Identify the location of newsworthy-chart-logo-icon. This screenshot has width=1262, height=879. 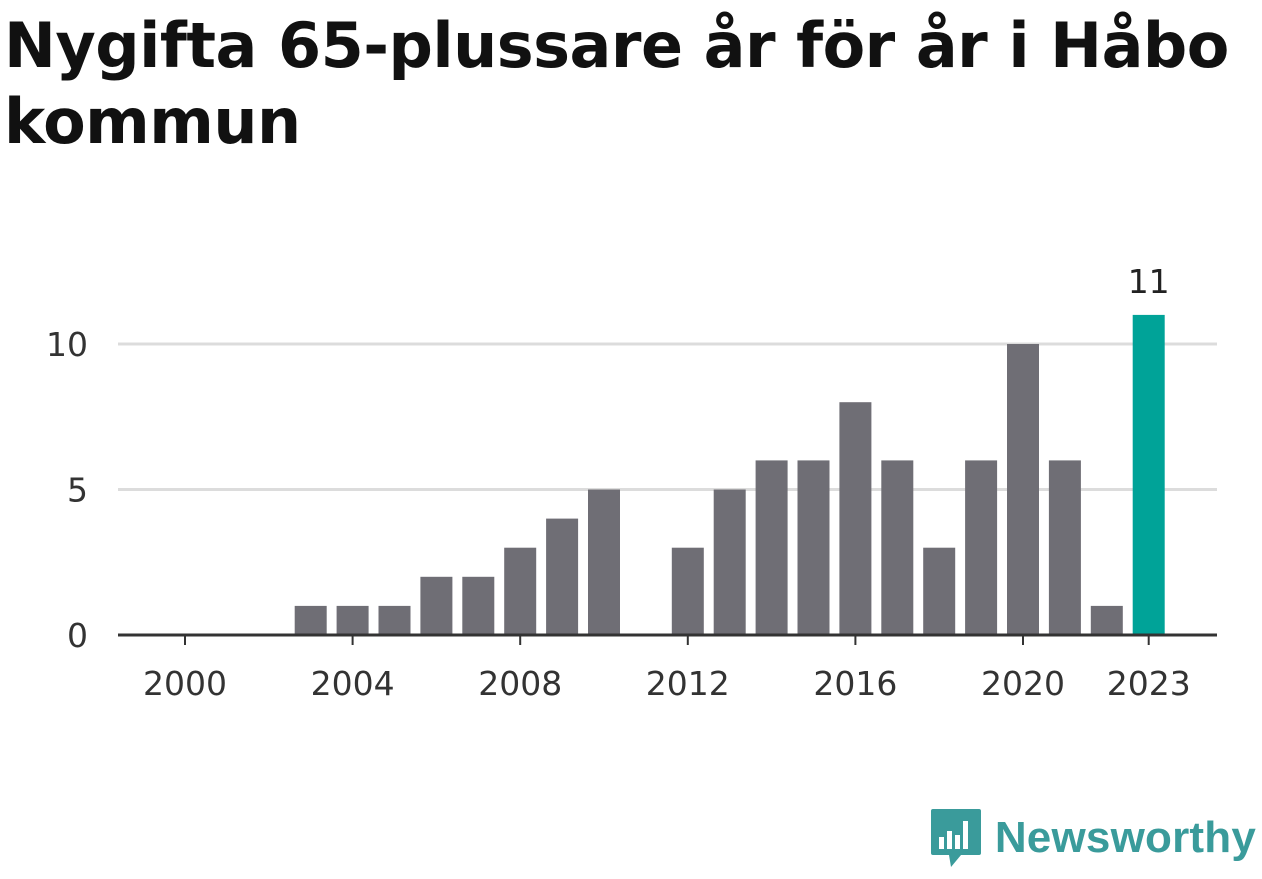
(955, 838).